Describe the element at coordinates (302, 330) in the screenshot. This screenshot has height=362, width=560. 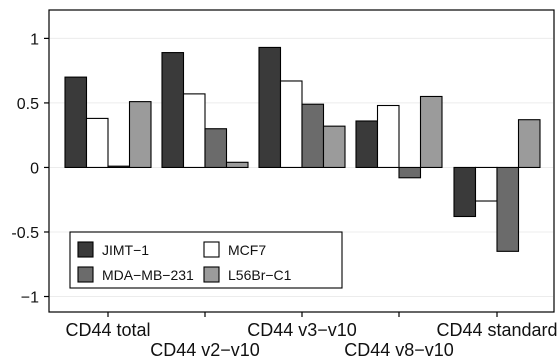
I see `x-tick-label: CD44 v3−v10` at that location.